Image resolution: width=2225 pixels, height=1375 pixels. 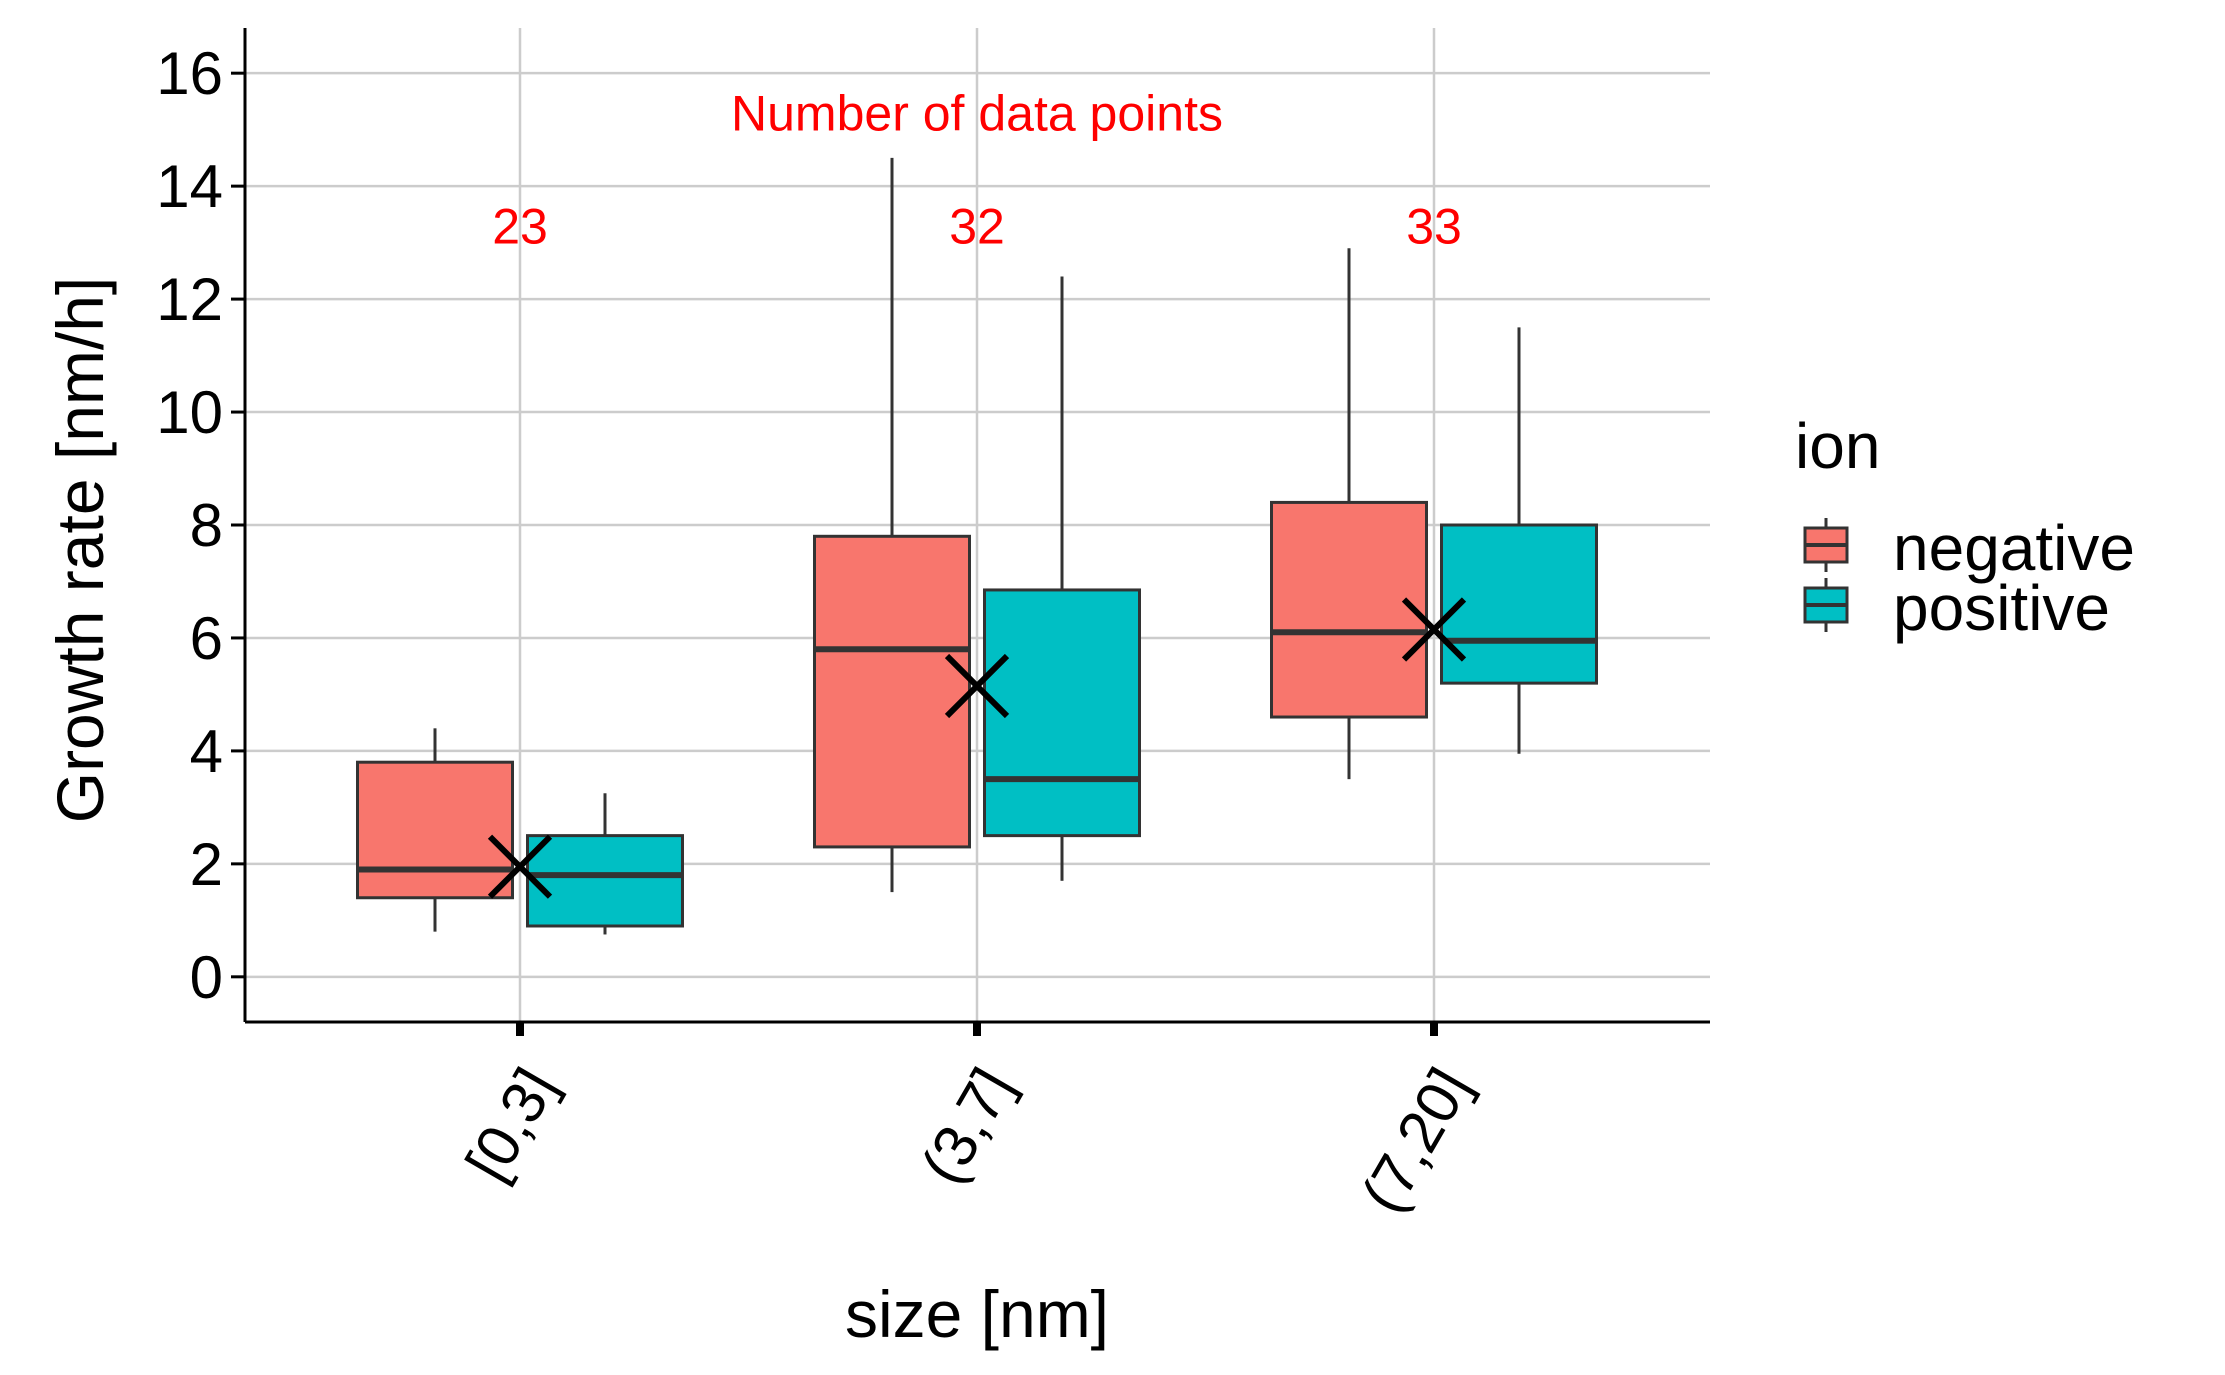 What do you see at coordinates (2014, 548) in the screenshot?
I see `legend-label: negative` at bounding box center [2014, 548].